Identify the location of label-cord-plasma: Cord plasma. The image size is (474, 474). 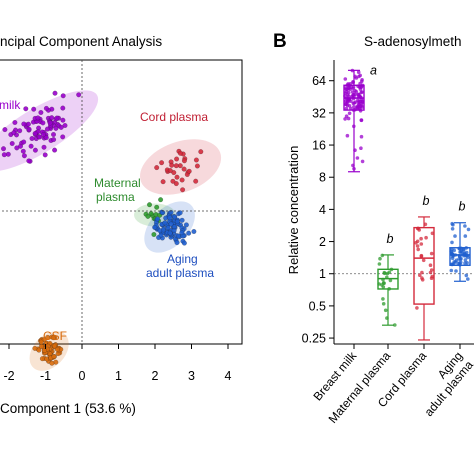
(174, 117).